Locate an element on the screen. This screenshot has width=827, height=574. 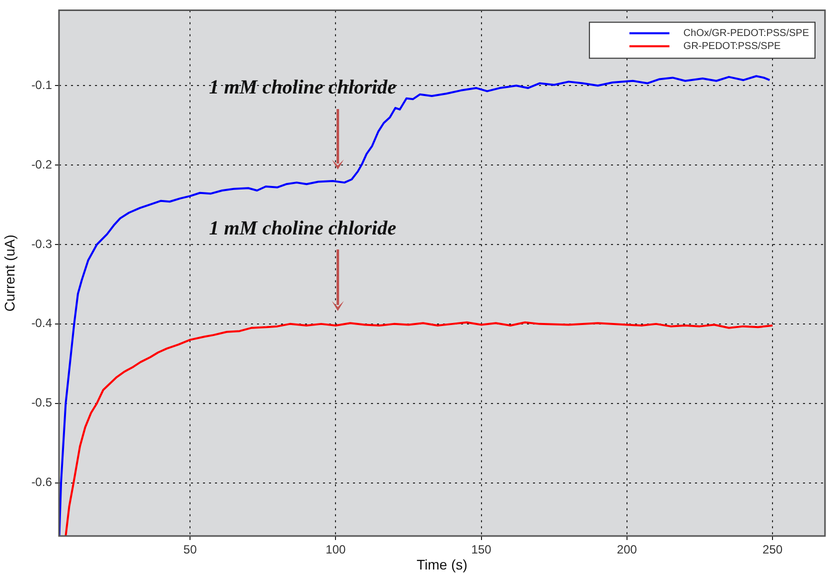
y-tick-label: -0.3 is located at coordinates (41, 243).